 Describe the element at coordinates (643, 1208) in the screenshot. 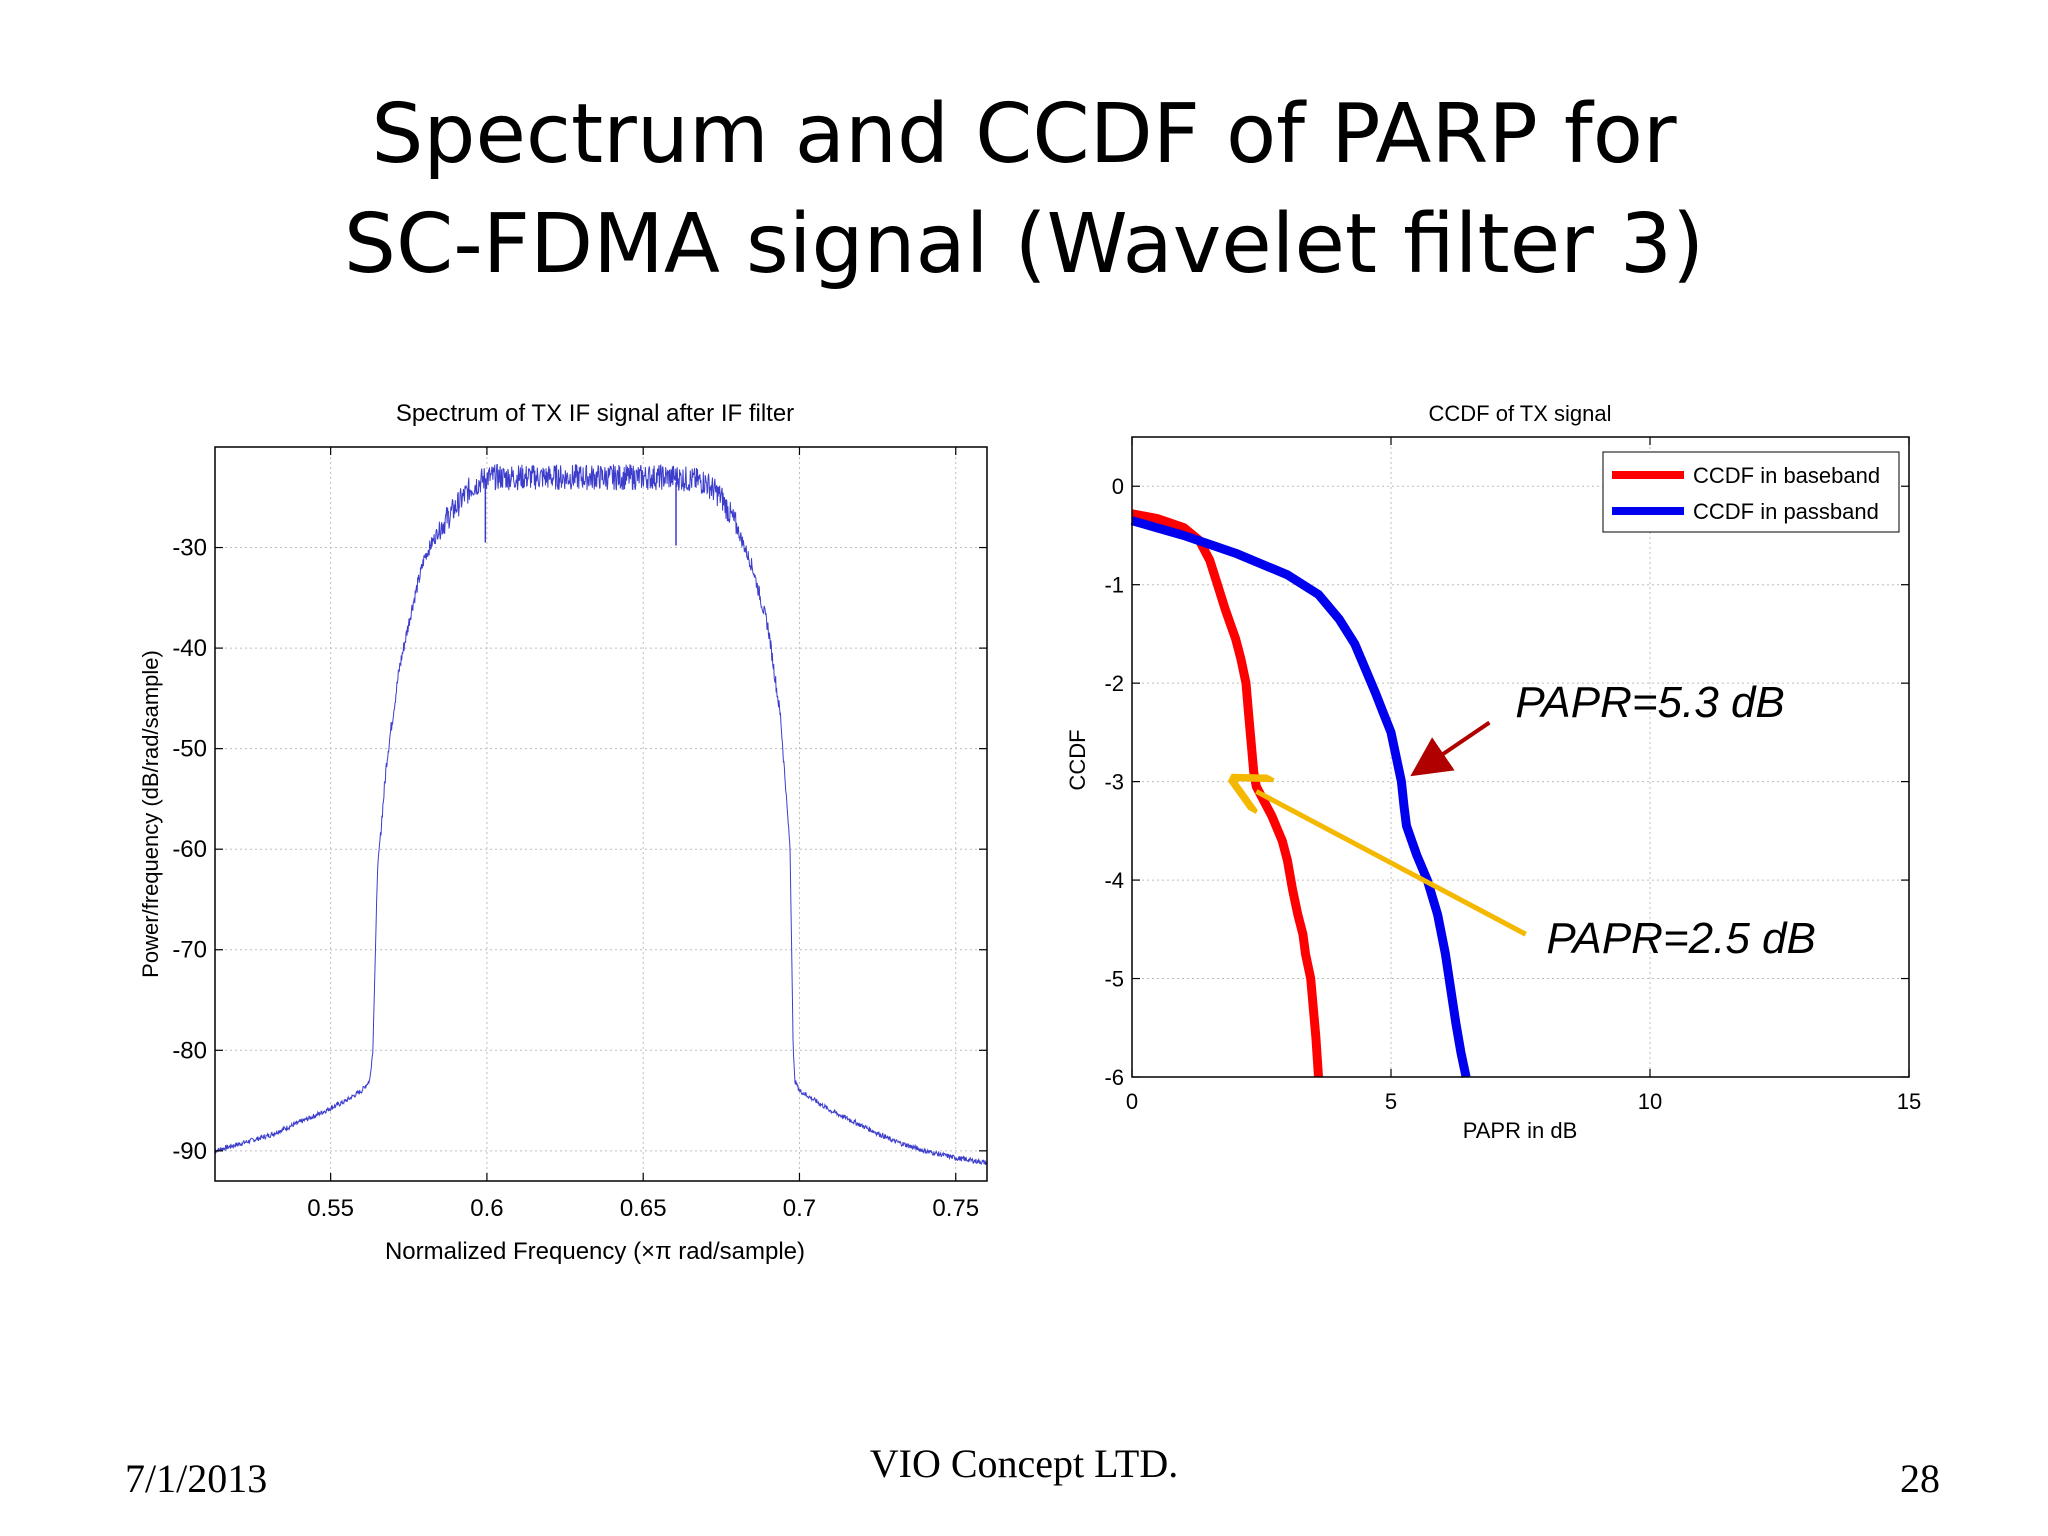

I see `x-tick-label: 0.65` at that location.